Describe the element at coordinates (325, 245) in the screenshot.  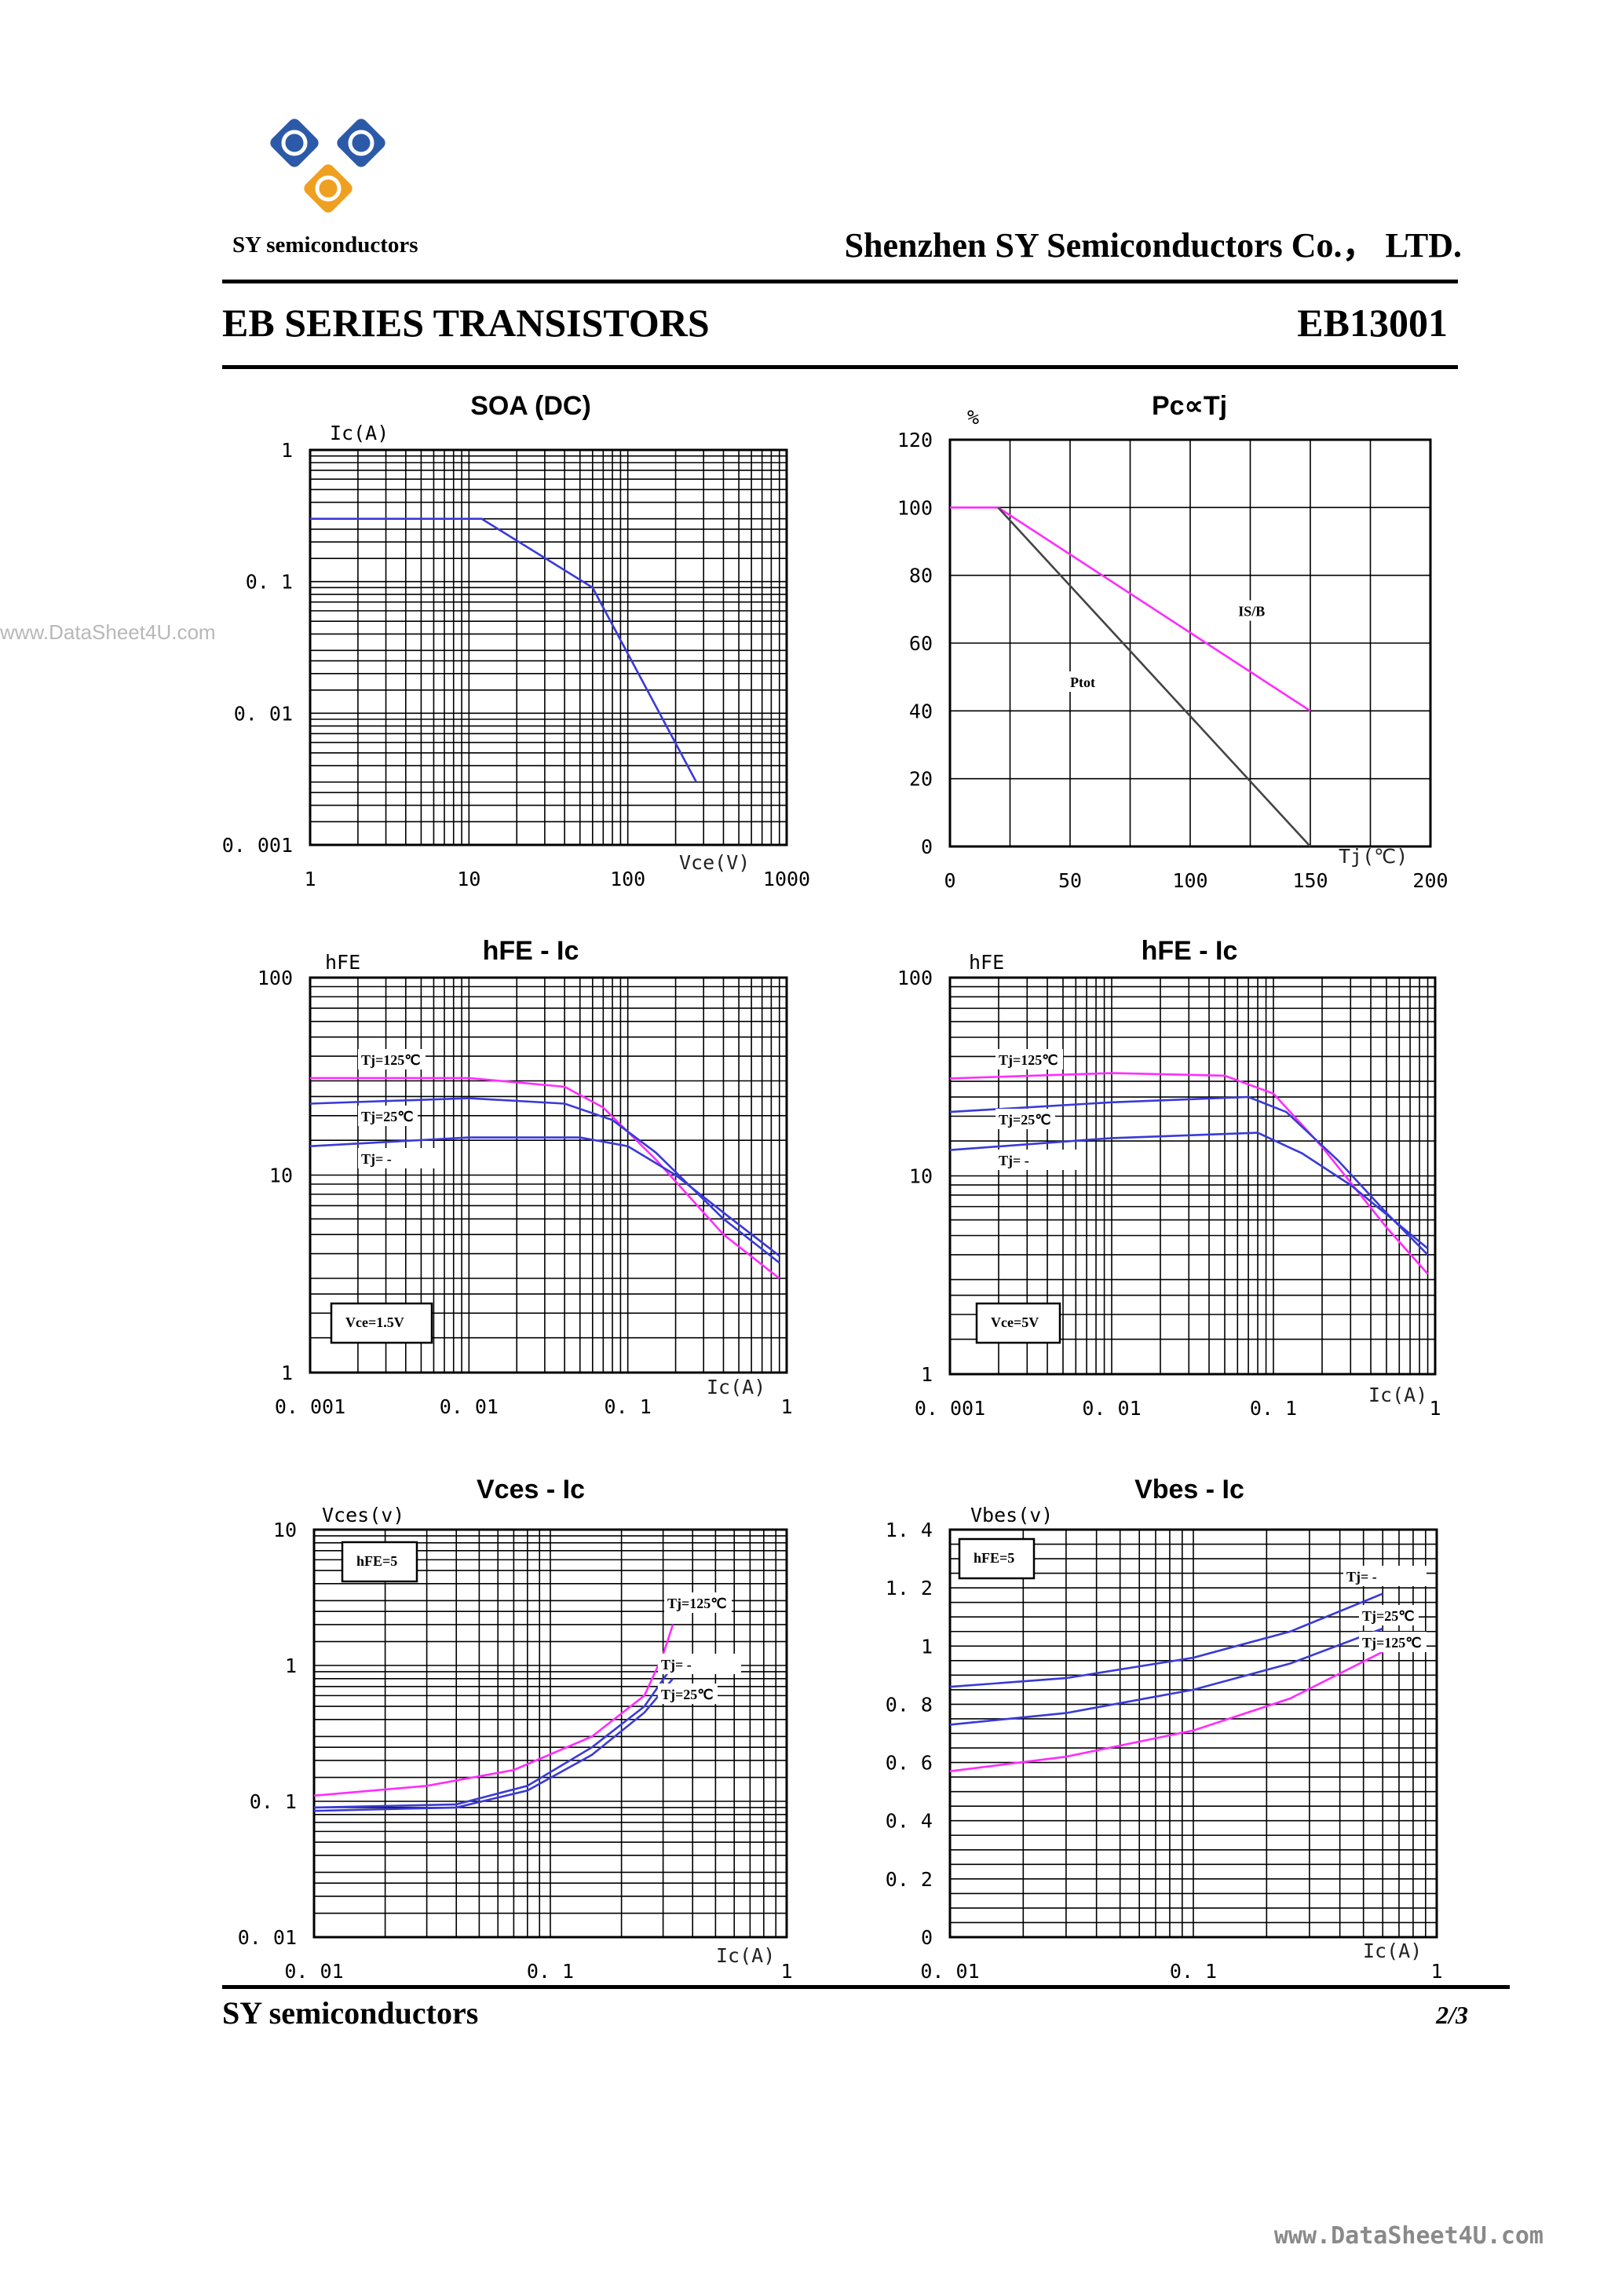
I see `logo-text: SY semiconductors` at that location.